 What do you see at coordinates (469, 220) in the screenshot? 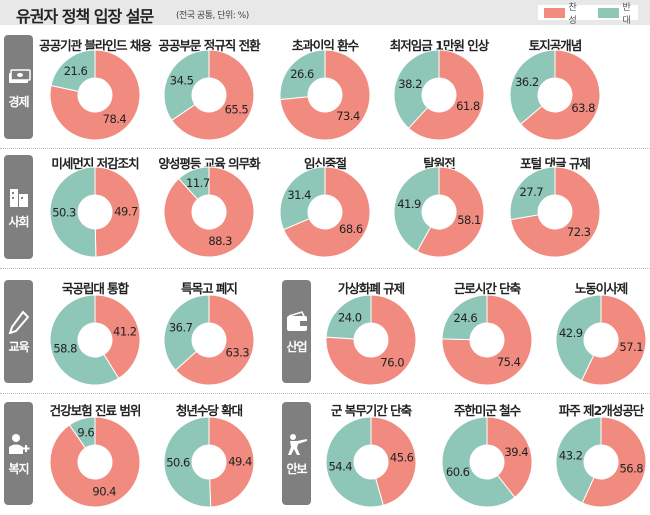
I see `favor-value-label: 58.1` at bounding box center [469, 220].